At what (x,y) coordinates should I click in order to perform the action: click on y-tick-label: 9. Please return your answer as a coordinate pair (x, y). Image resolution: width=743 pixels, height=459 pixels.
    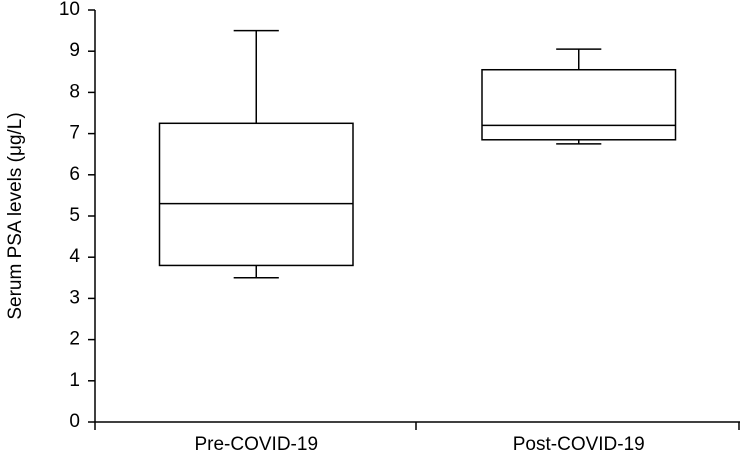
    Looking at the image, I should click on (74, 50).